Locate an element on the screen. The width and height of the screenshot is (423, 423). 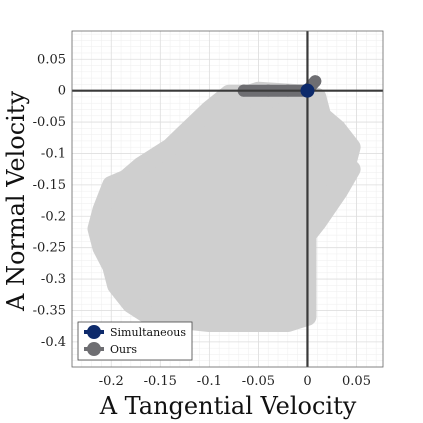
y-tick-label: 0.05 is located at coordinates (51, 59).